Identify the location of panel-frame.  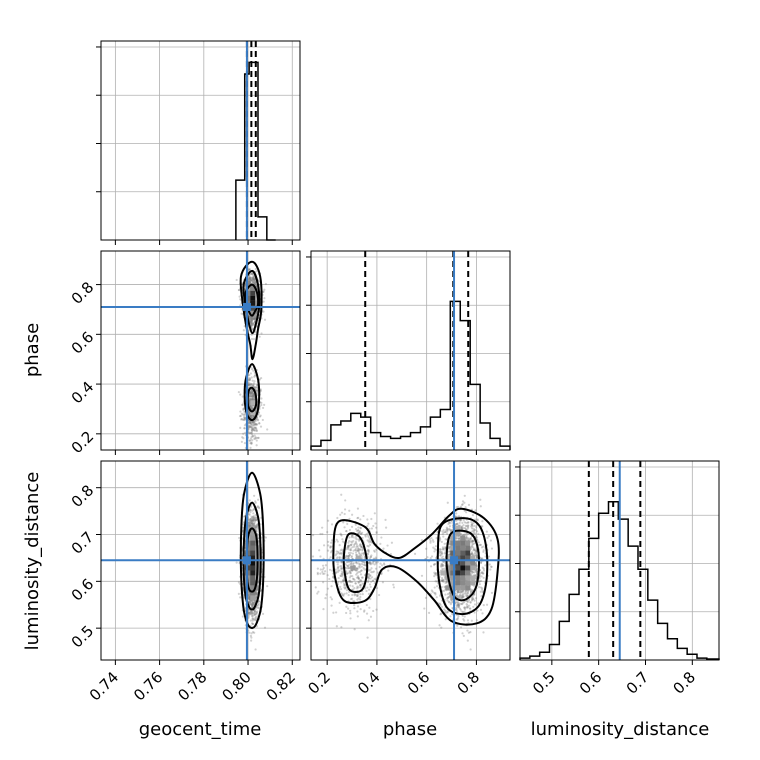
(410, 350).